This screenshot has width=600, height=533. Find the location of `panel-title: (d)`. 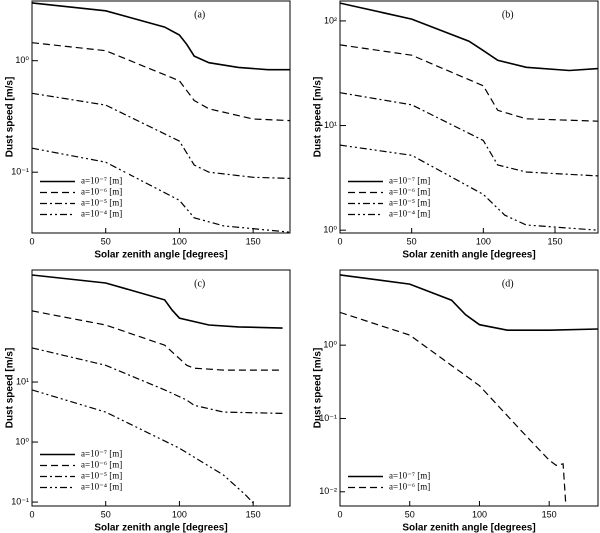

panel-title: (d) is located at coordinates (508, 283).